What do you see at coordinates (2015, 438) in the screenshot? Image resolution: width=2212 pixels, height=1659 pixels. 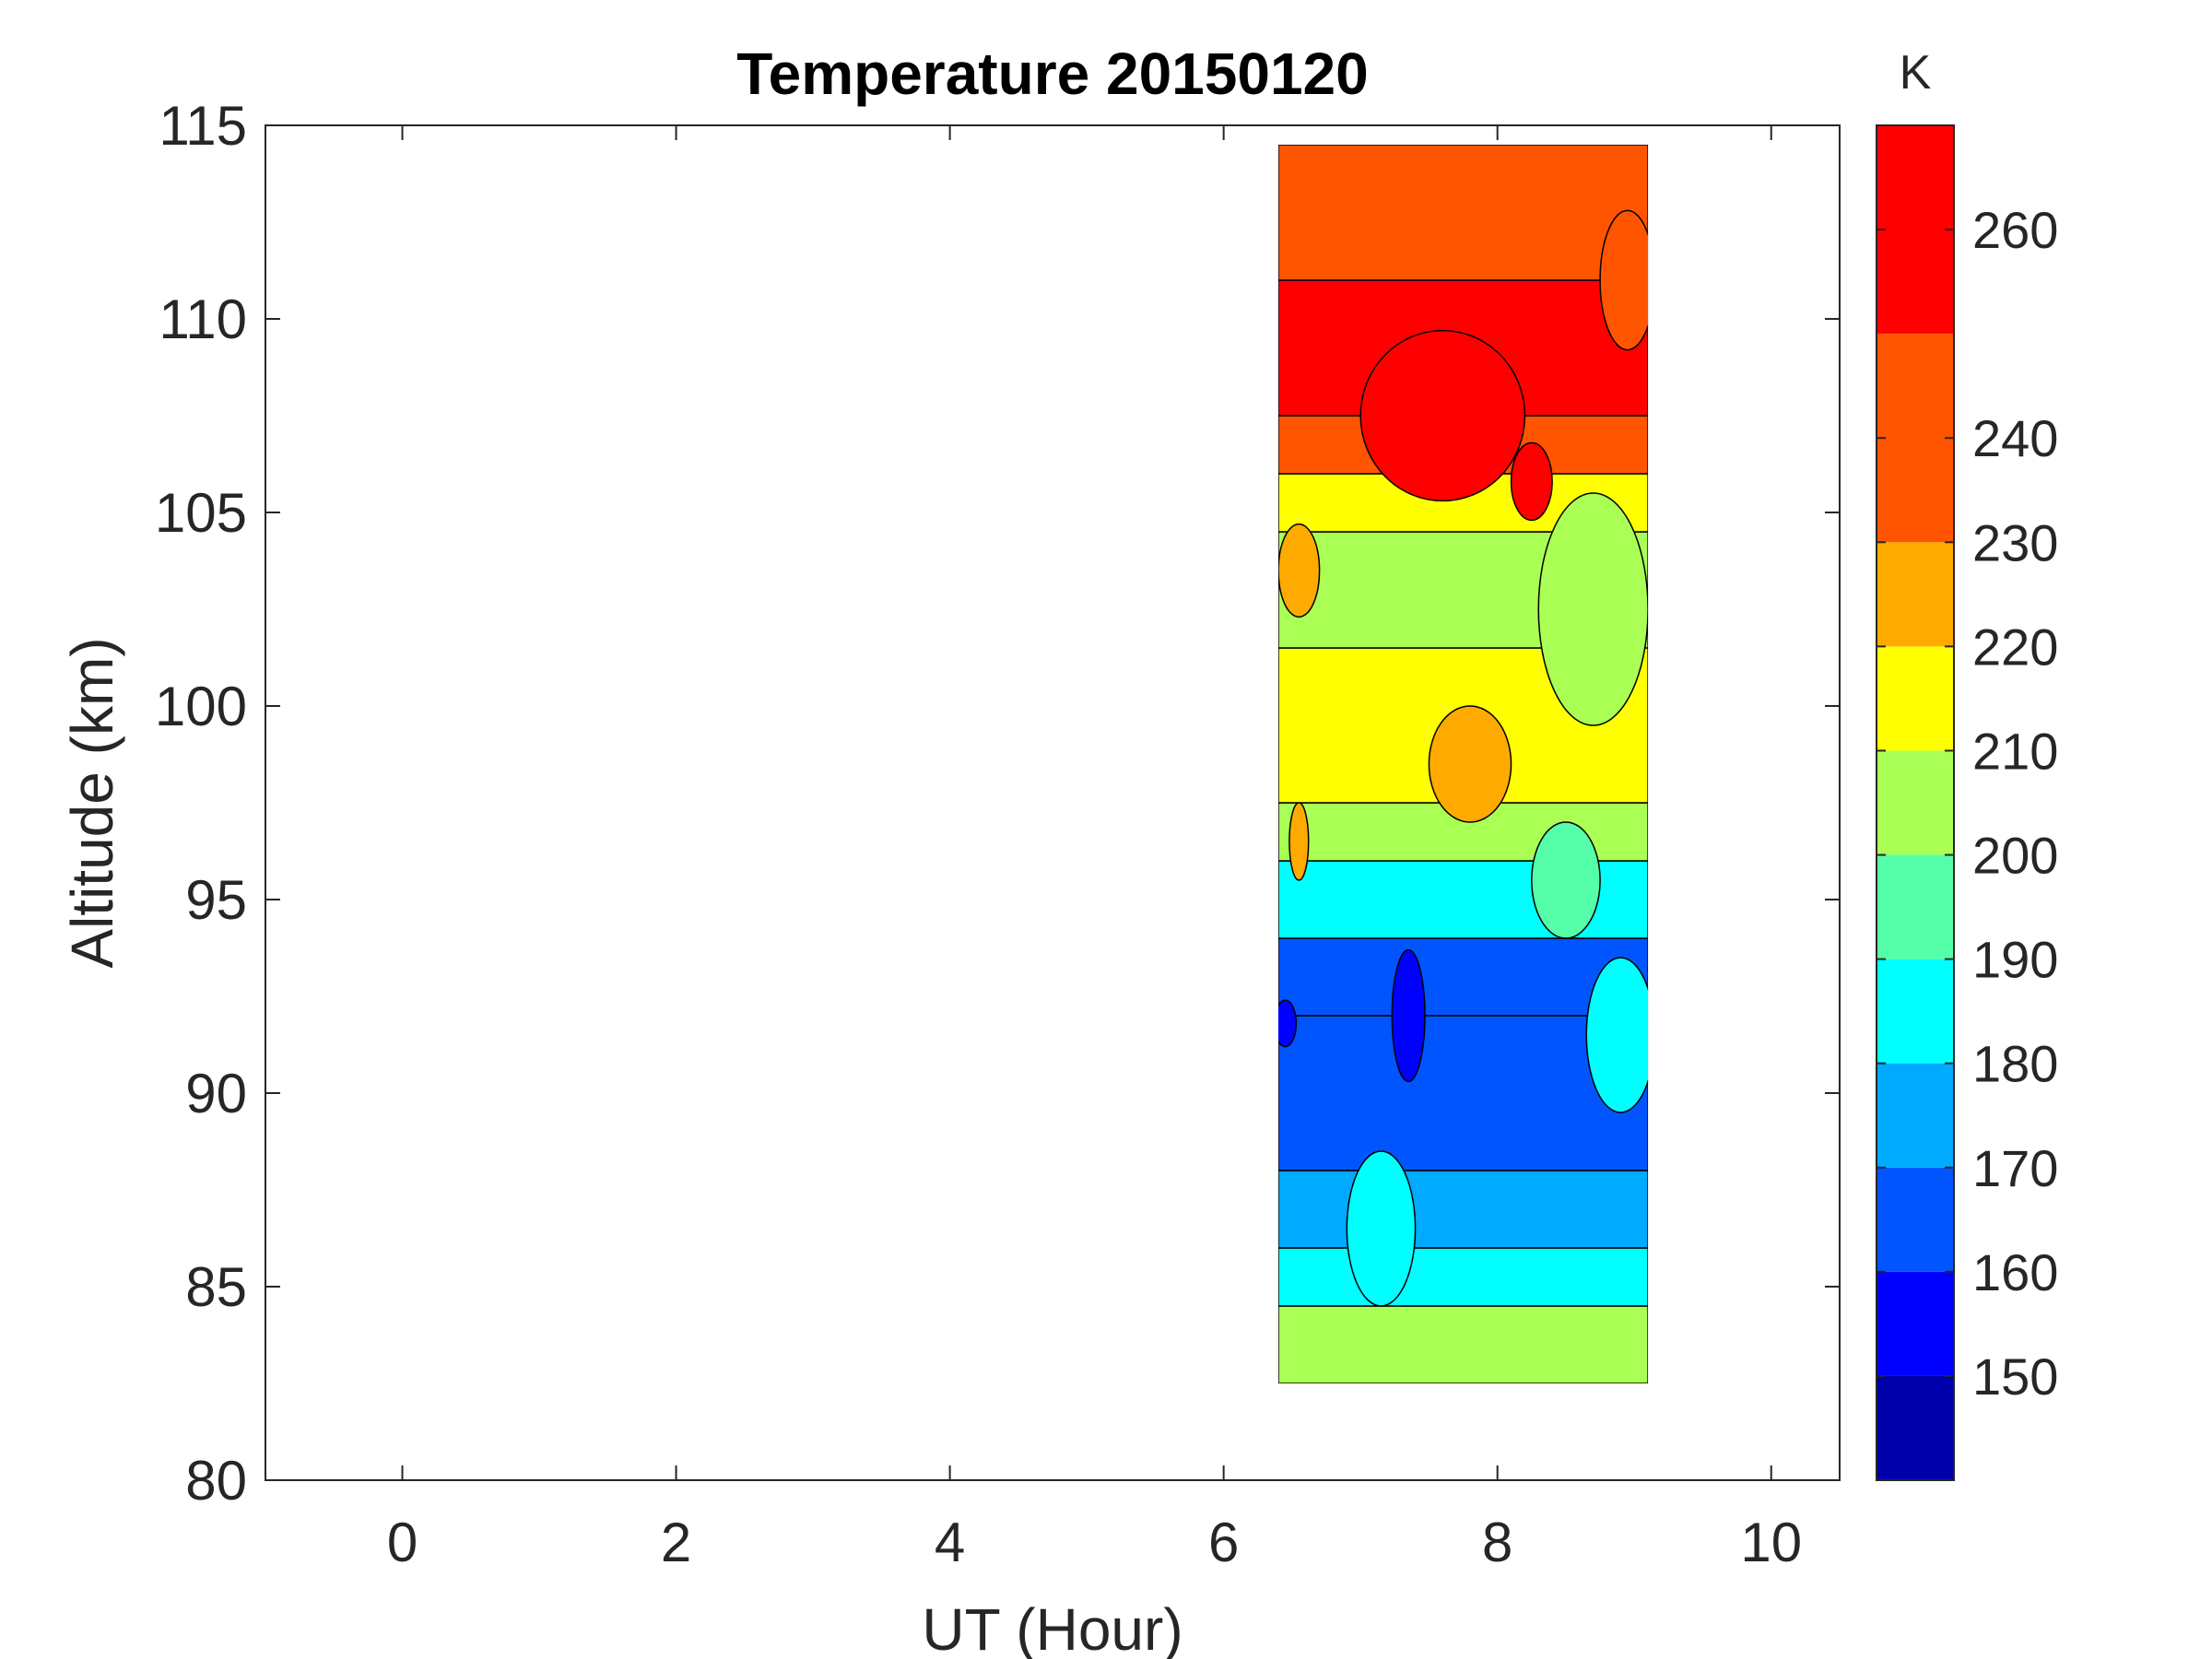 I see `colorbar-tick-label: 240` at bounding box center [2015, 438].